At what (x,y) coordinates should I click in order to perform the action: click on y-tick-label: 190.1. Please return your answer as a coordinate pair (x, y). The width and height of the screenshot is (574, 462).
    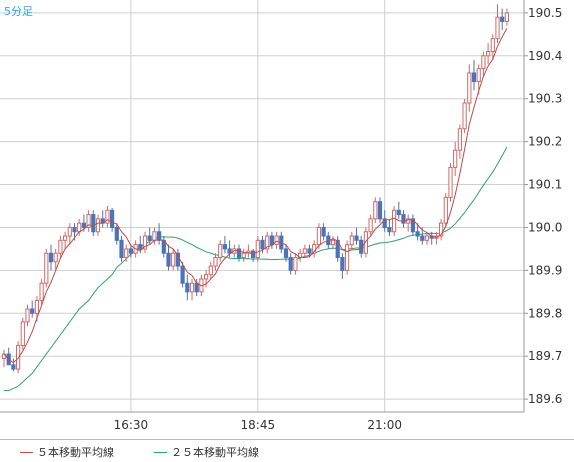
    Looking at the image, I should click on (545, 185).